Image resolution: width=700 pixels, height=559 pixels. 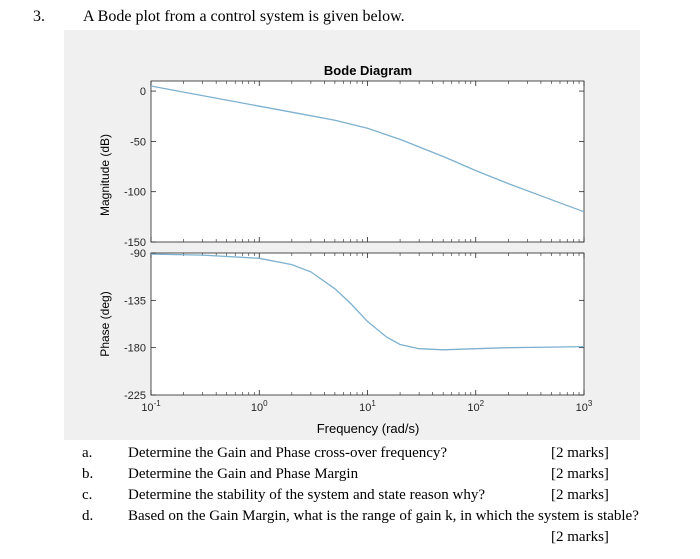 What do you see at coordinates (584, 406) in the screenshot?
I see `xtick-label: 10³` at bounding box center [584, 406].